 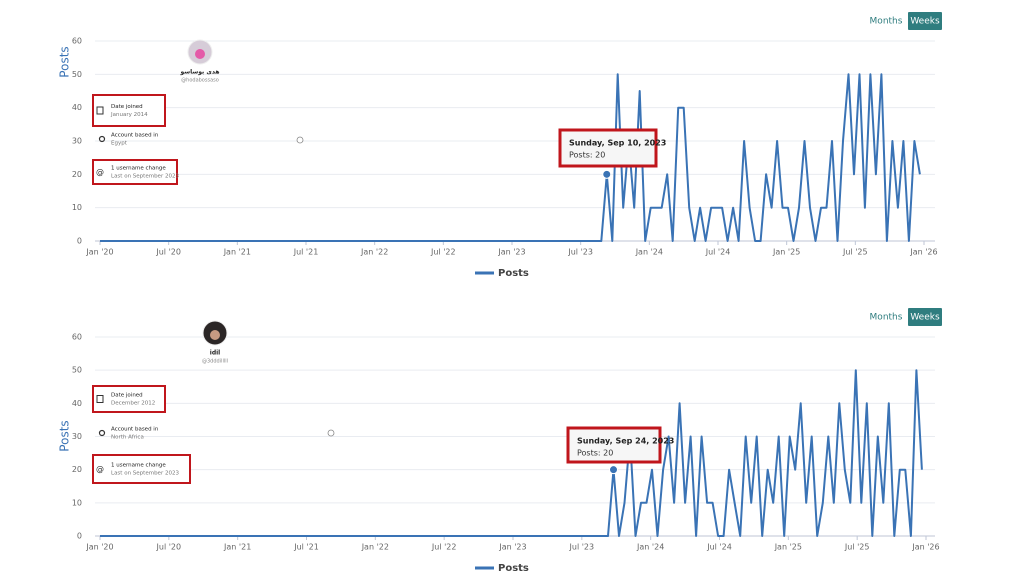 I want to click on profile-name: هدى بوساسو, so click(x=199, y=72).